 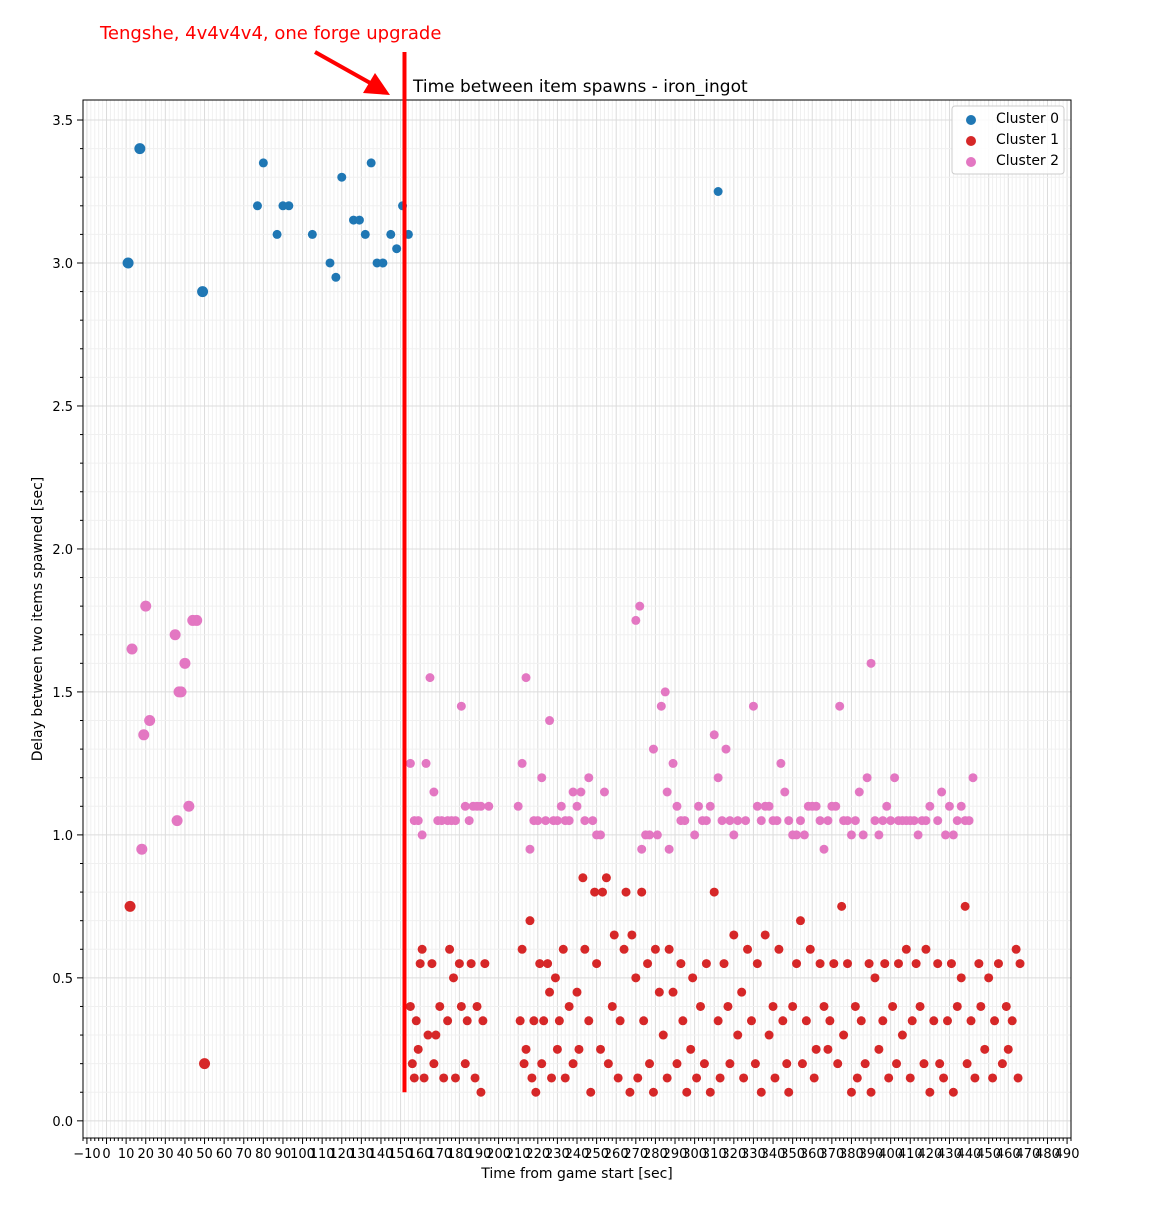 What do you see at coordinates (224, 1154) in the screenshot?
I see `x-tick-label: 60` at bounding box center [224, 1154].